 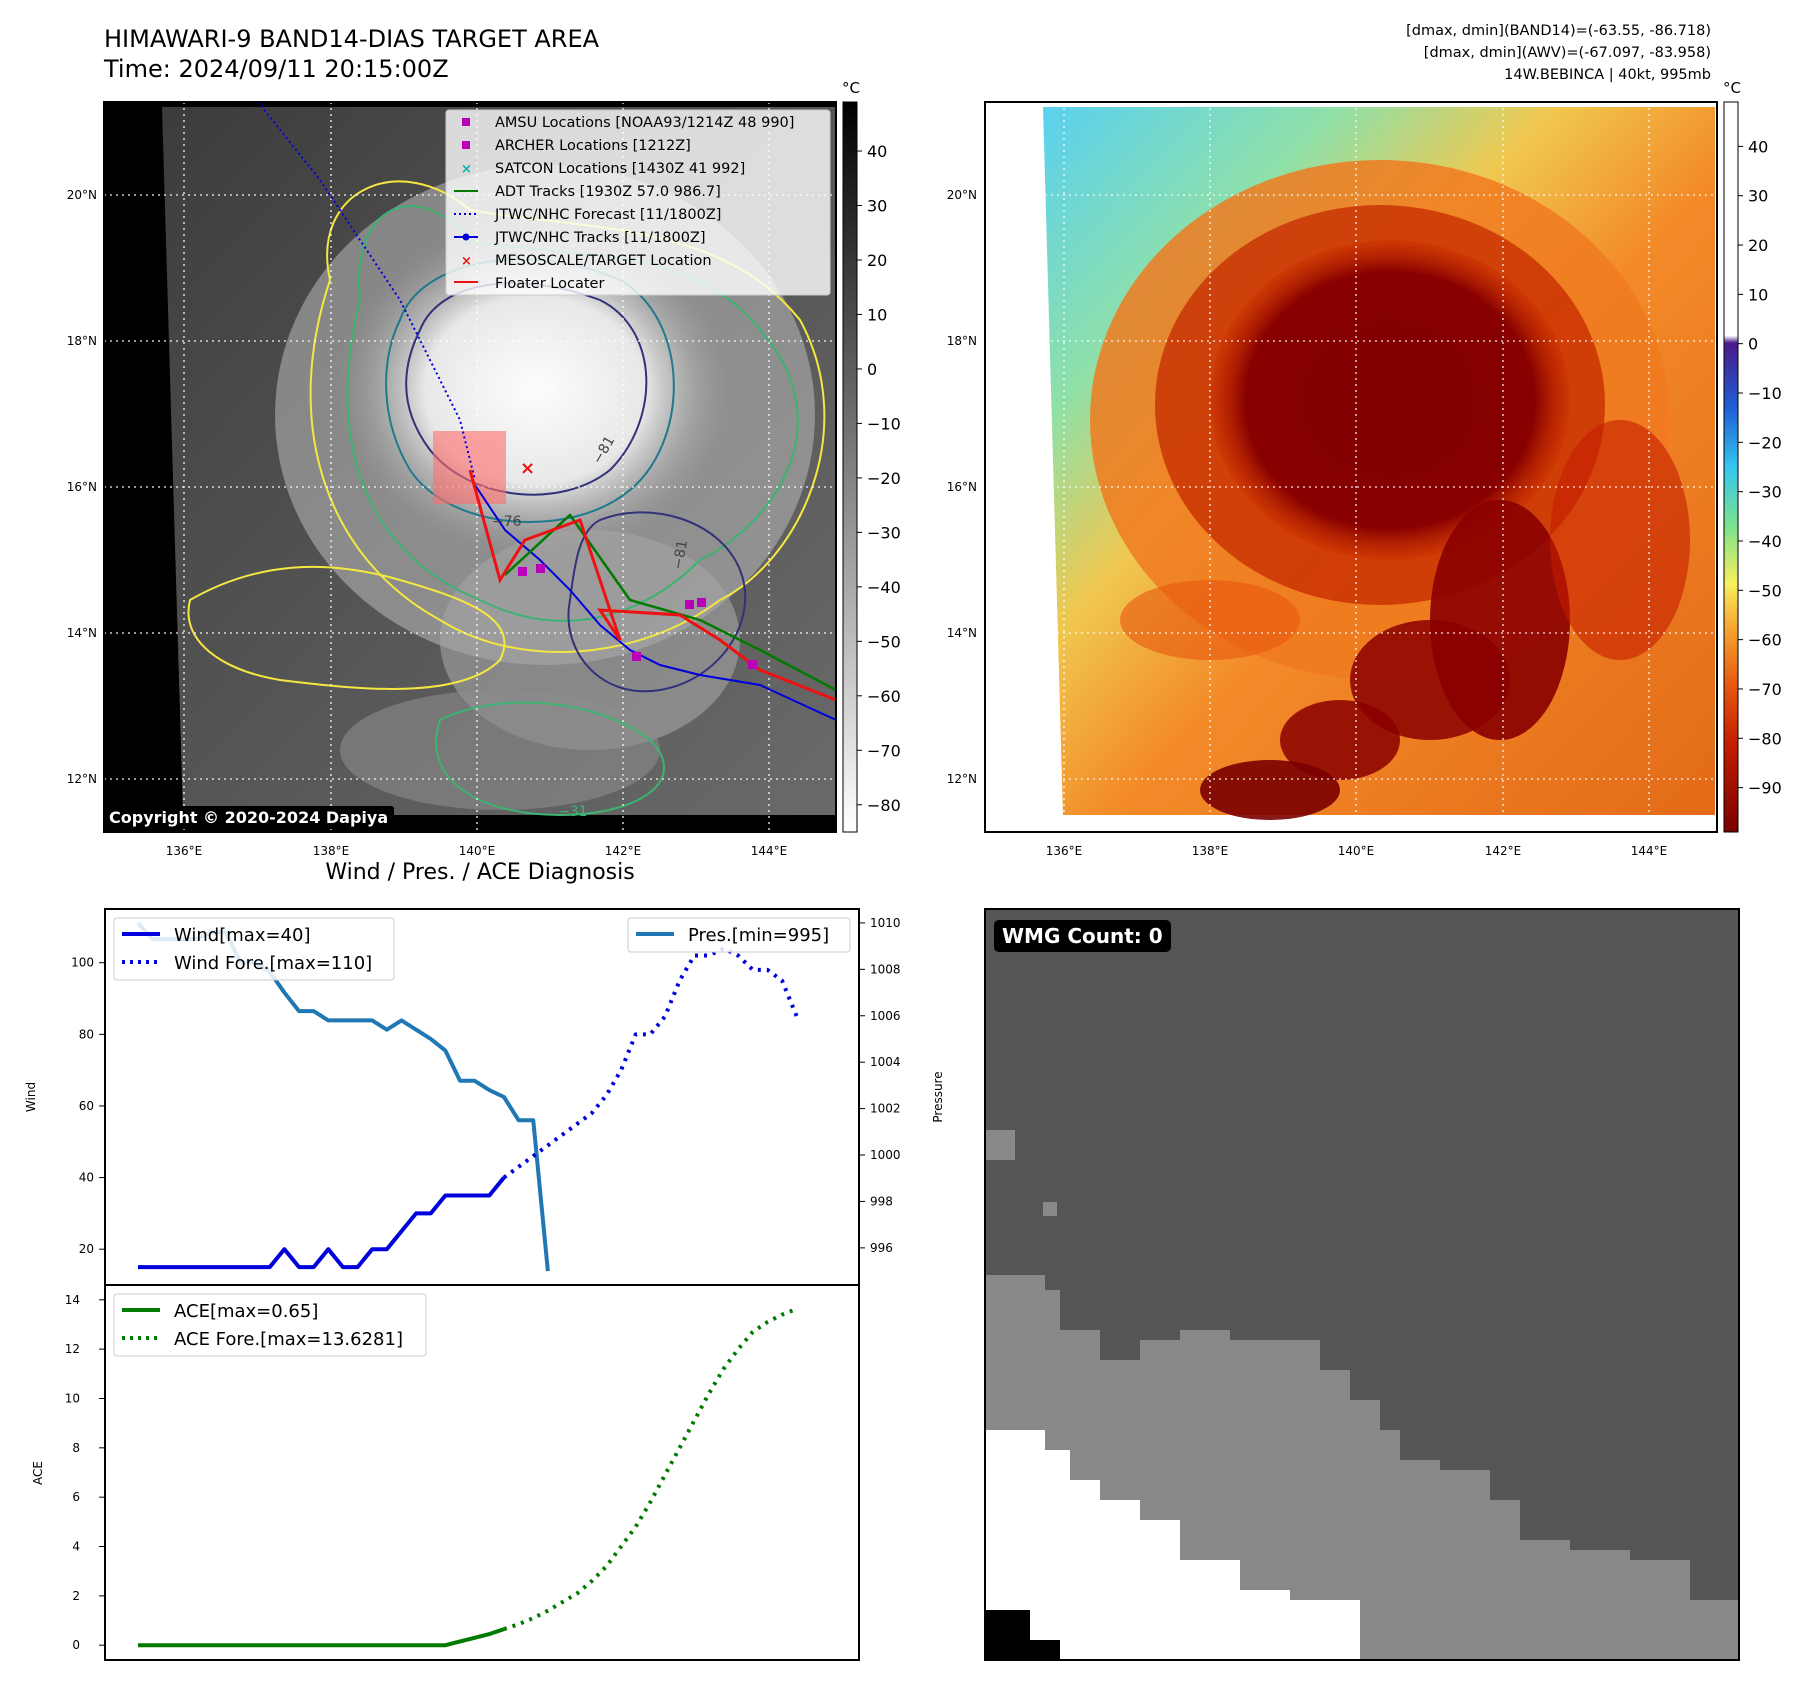 I want to click on right-map-lat-ticks: 20°N 18°N 16°N 14°N 12°N, so click(x=962, y=487).